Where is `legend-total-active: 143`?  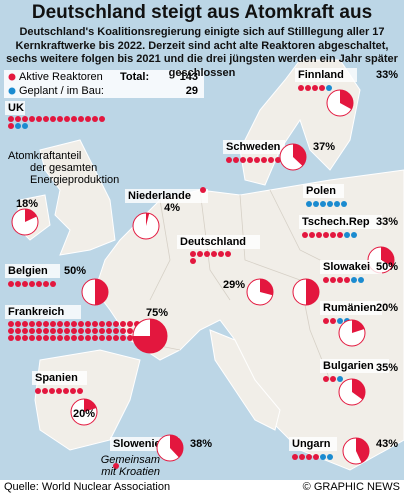 legend-total-active: 143 is located at coordinates (189, 77).